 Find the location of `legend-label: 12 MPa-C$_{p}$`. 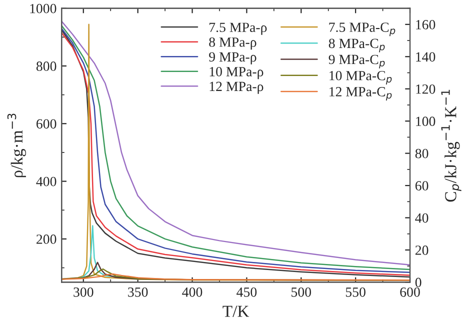

legend-label: 12 MPa-C$_{p}$ is located at coordinates (361, 94).